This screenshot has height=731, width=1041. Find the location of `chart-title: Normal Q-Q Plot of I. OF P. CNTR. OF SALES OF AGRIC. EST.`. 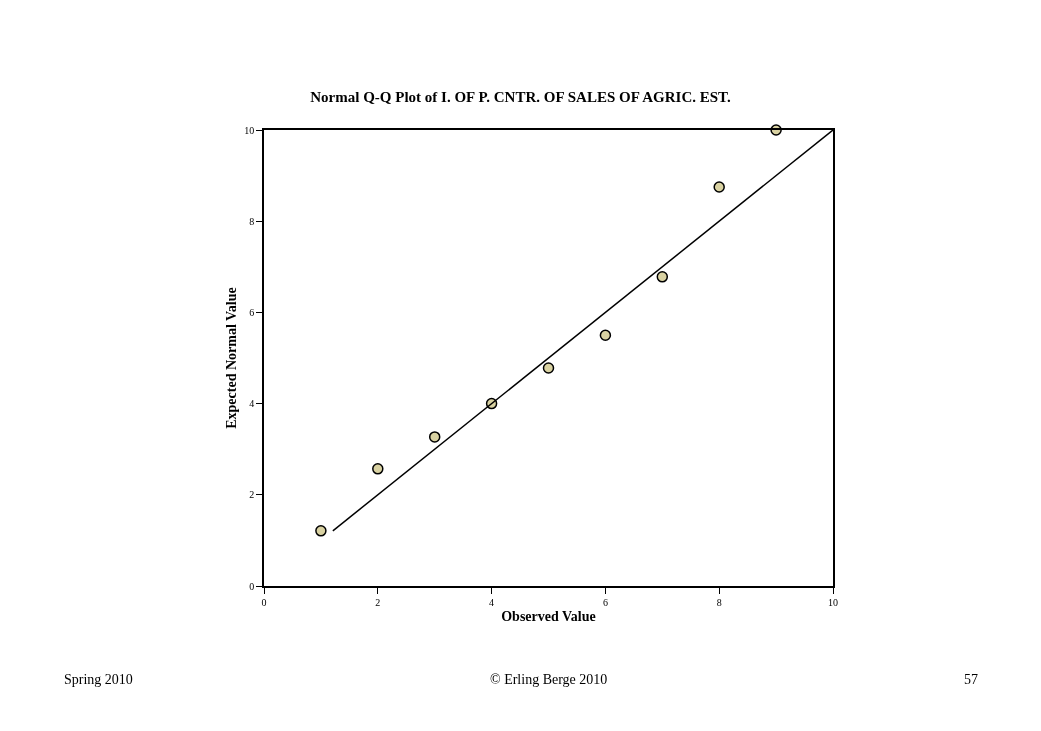

chart-title: Normal Q-Q Plot of I. OF P. CNTR. OF SALES OF AGRIC. EST. is located at coordinates (520, 97).